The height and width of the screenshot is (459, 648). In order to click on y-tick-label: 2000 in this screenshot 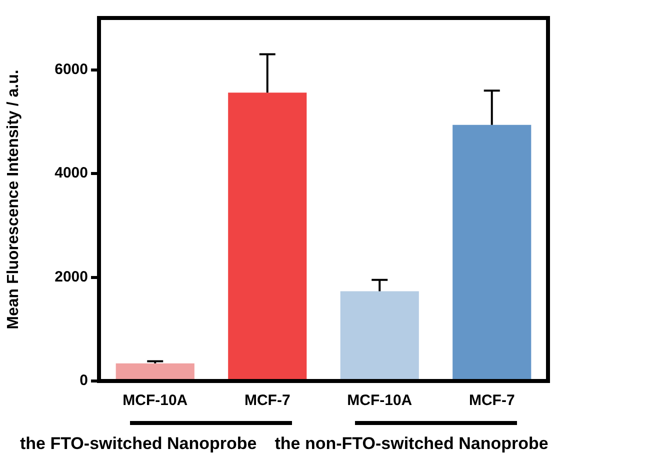, I will do `click(71, 277)`.